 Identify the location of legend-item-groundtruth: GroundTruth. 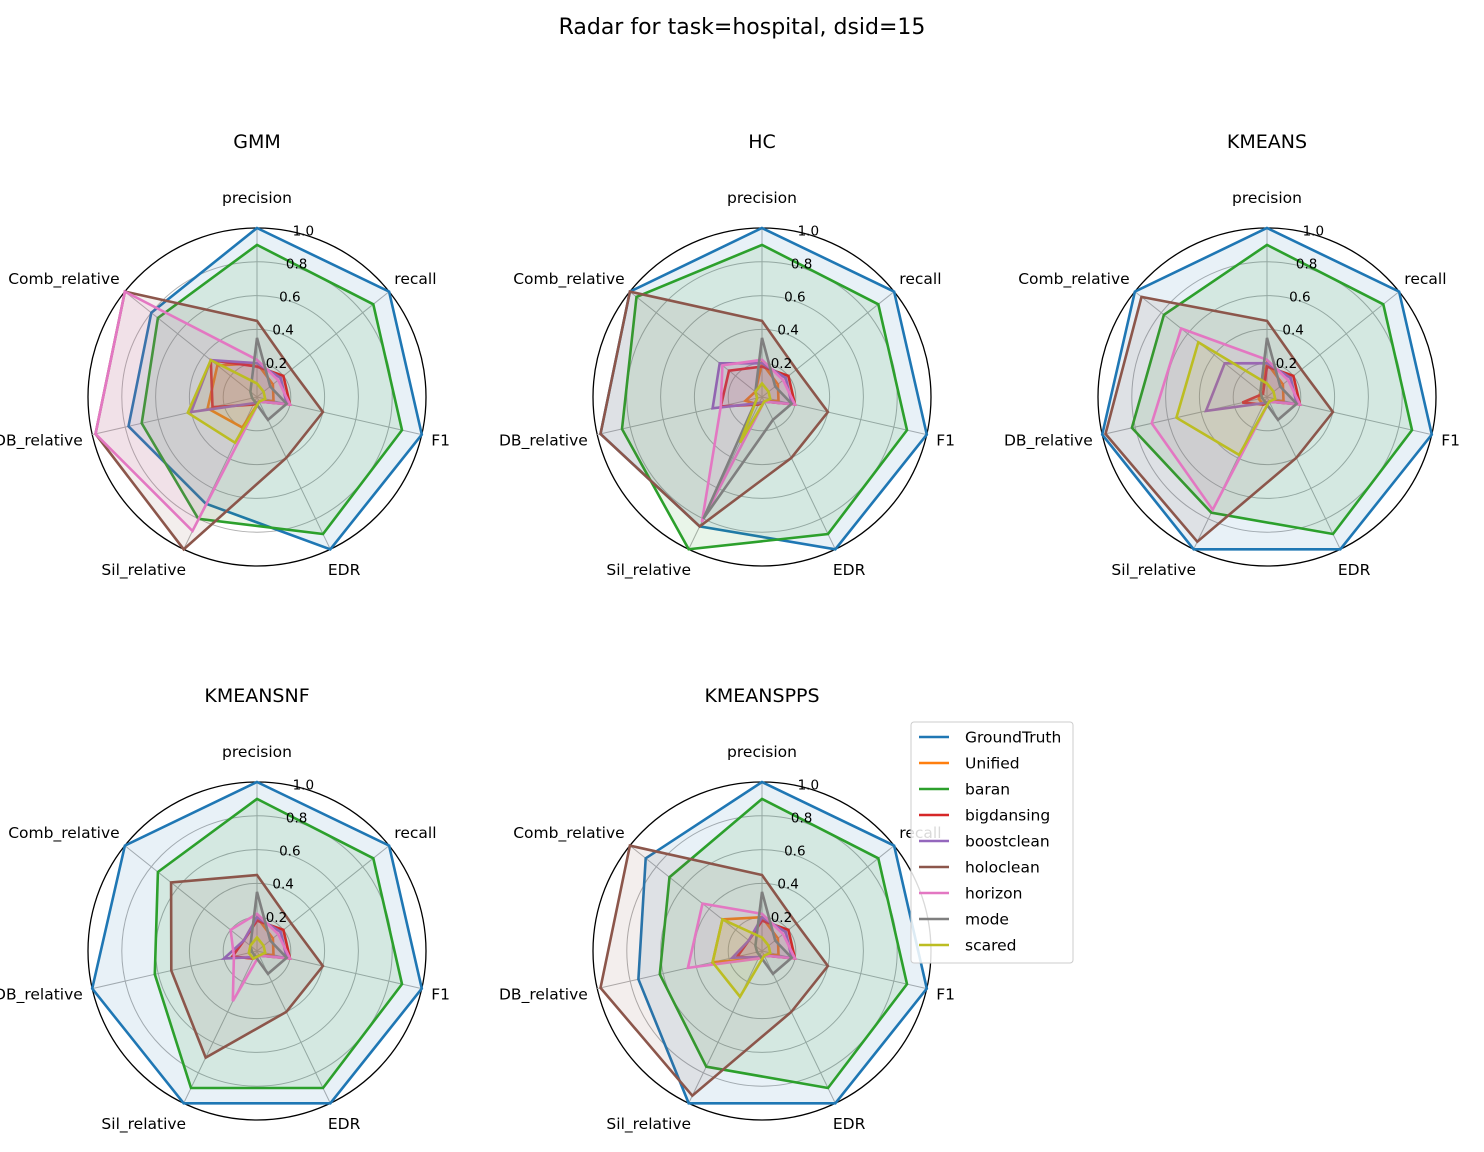
(990, 738).